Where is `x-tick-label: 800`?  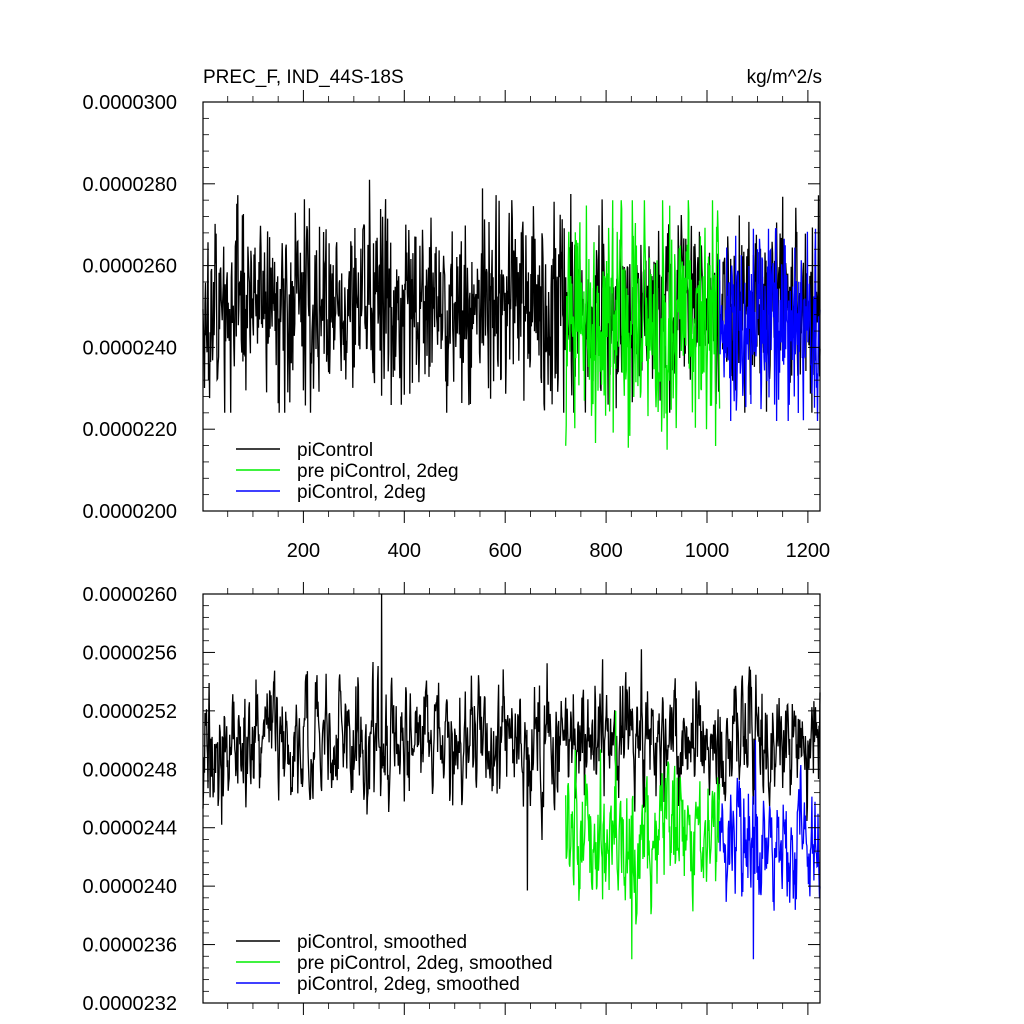
x-tick-label: 800 is located at coordinates (605, 551).